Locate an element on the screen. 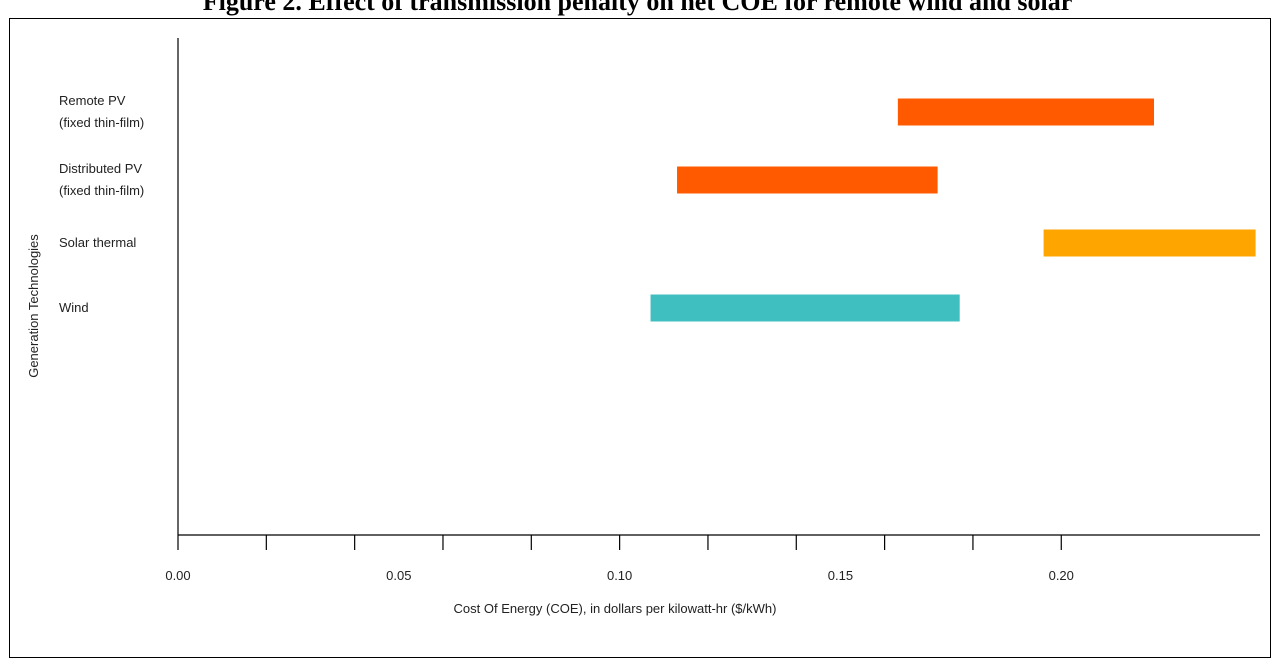 Image resolution: width=1275 pixels, height=658 pixels. x-tick-label: 0.15 is located at coordinates (840, 575).